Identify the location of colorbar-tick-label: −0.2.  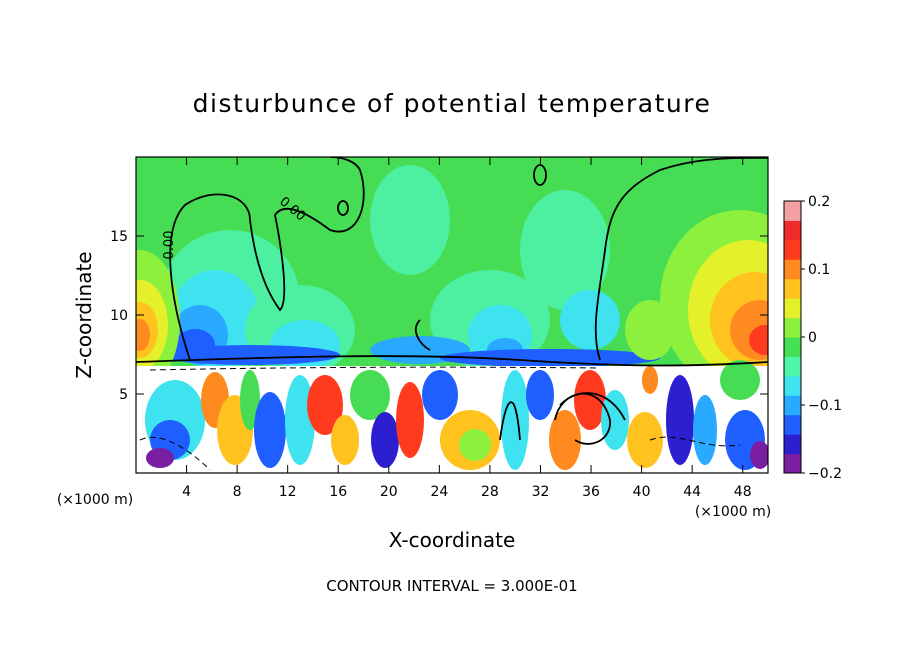
(825, 474).